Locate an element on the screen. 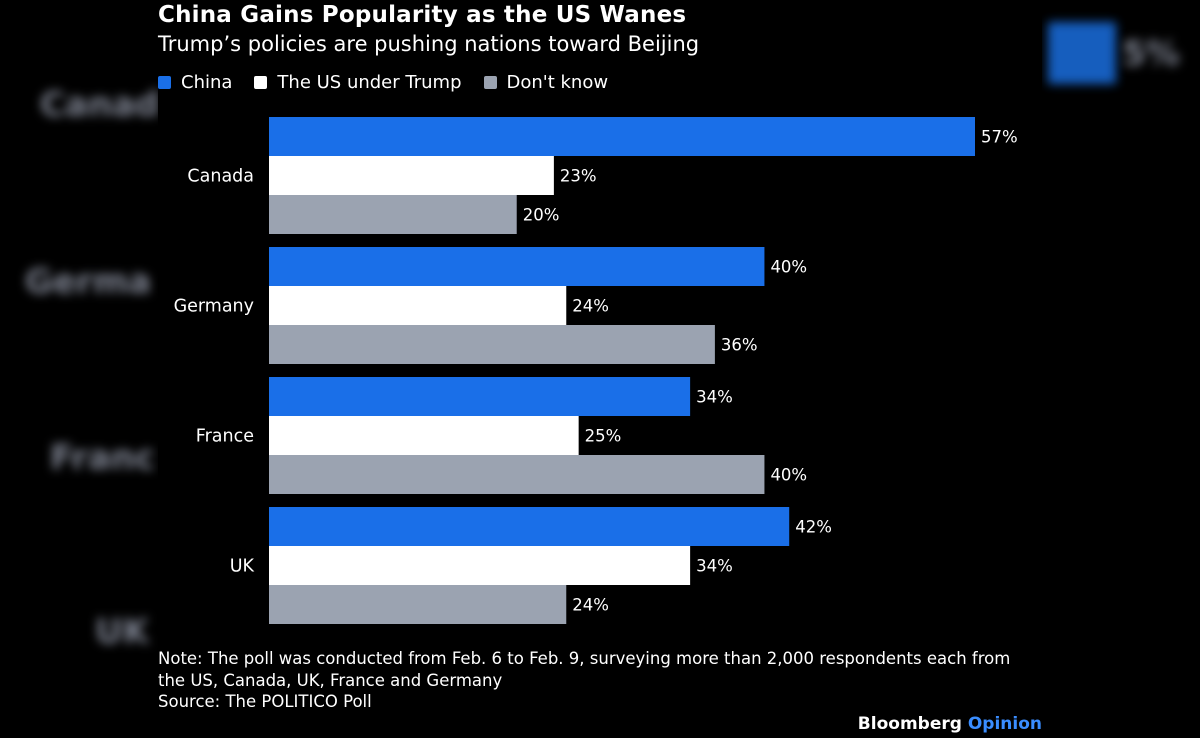  background-blur-text: UK is located at coordinates (122, 632).